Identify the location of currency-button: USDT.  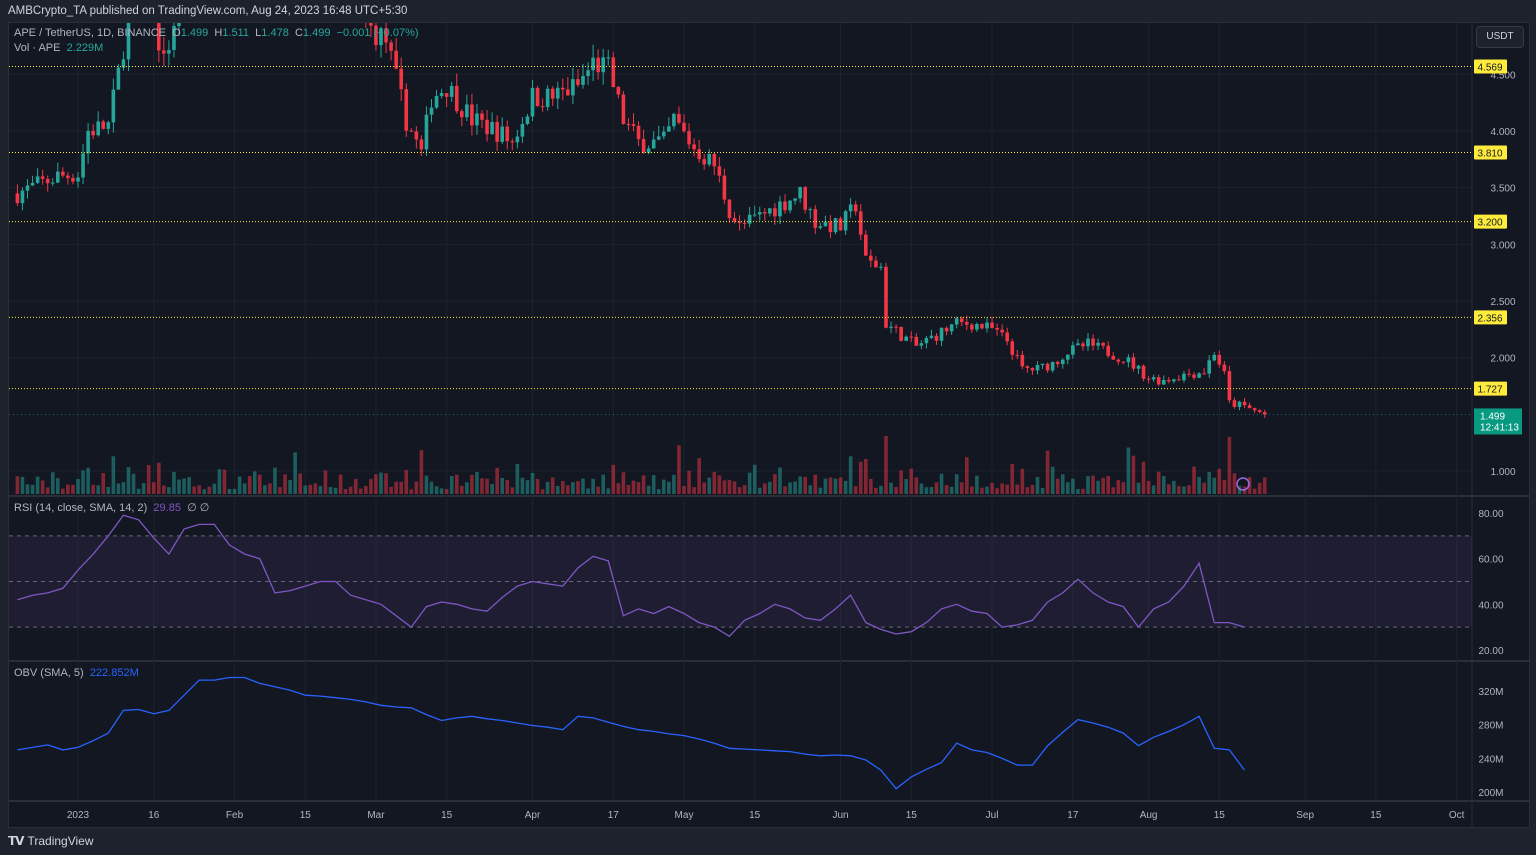
(1500, 37).